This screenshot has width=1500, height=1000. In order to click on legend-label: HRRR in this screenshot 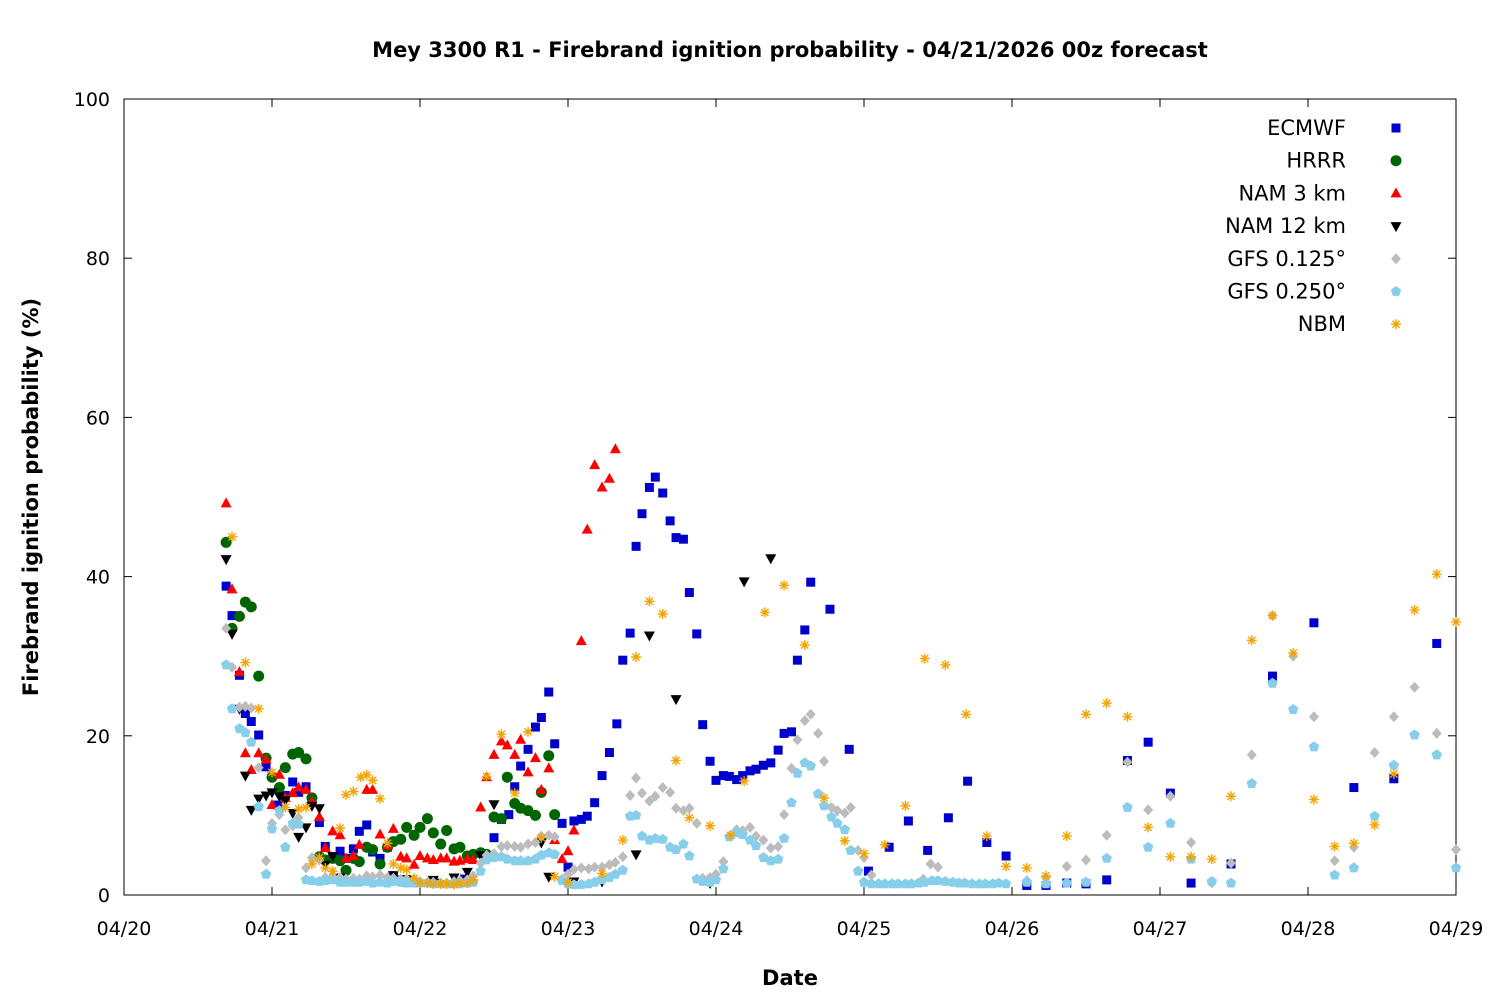, I will do `click(1316, 161)`.